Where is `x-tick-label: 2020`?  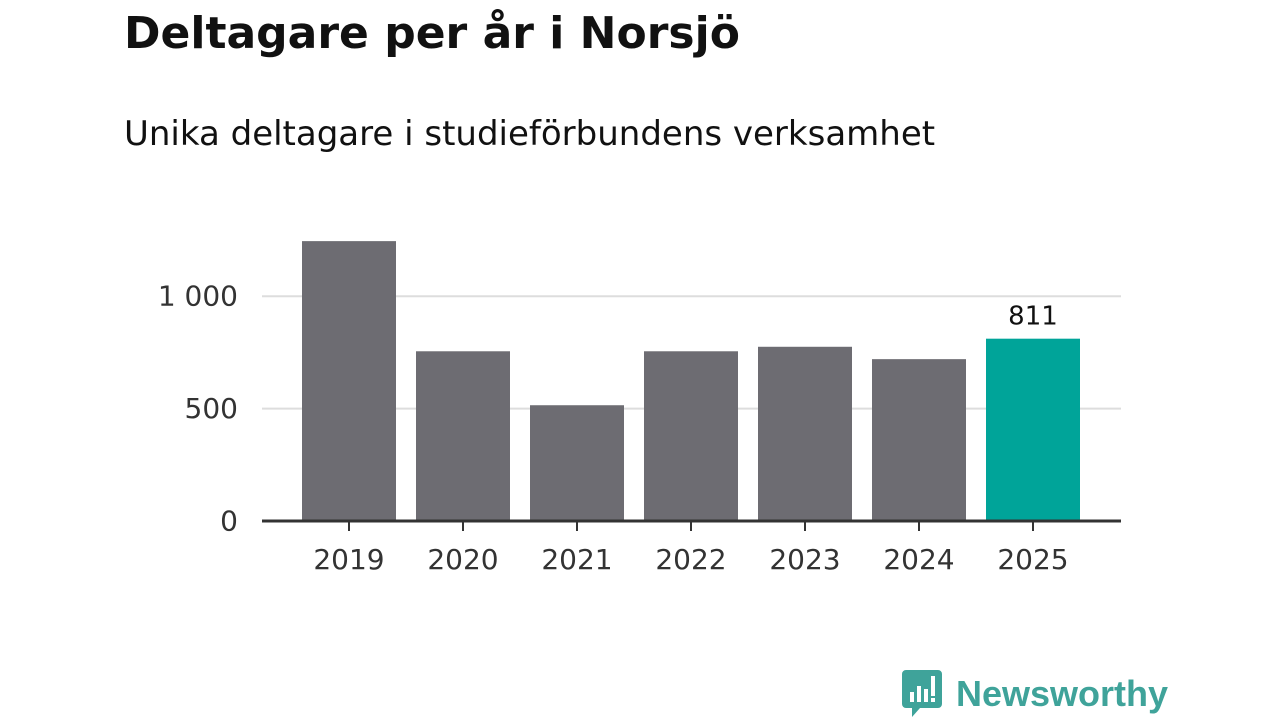 x-tick-label: 2020 is located at coordinates (462, 559).